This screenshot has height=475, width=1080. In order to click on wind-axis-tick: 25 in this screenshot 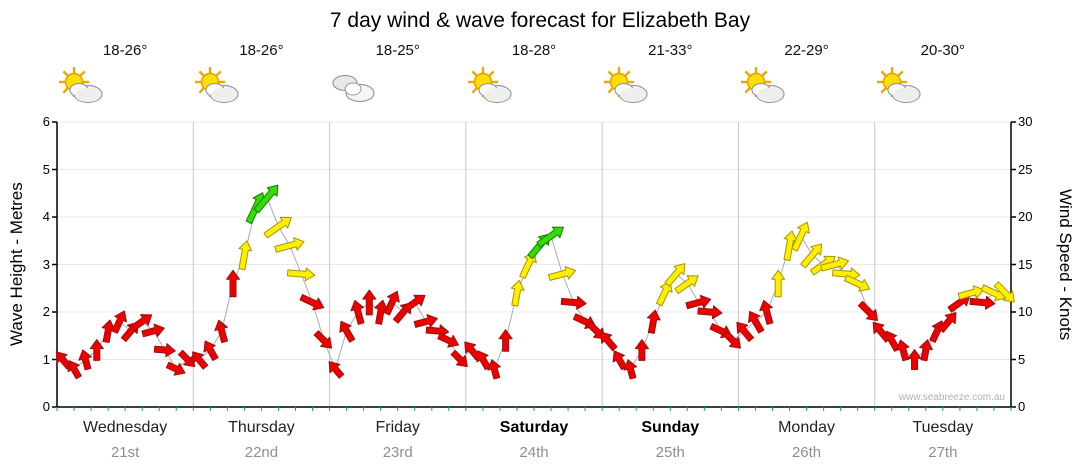, I will do `click(1025, 169)`.